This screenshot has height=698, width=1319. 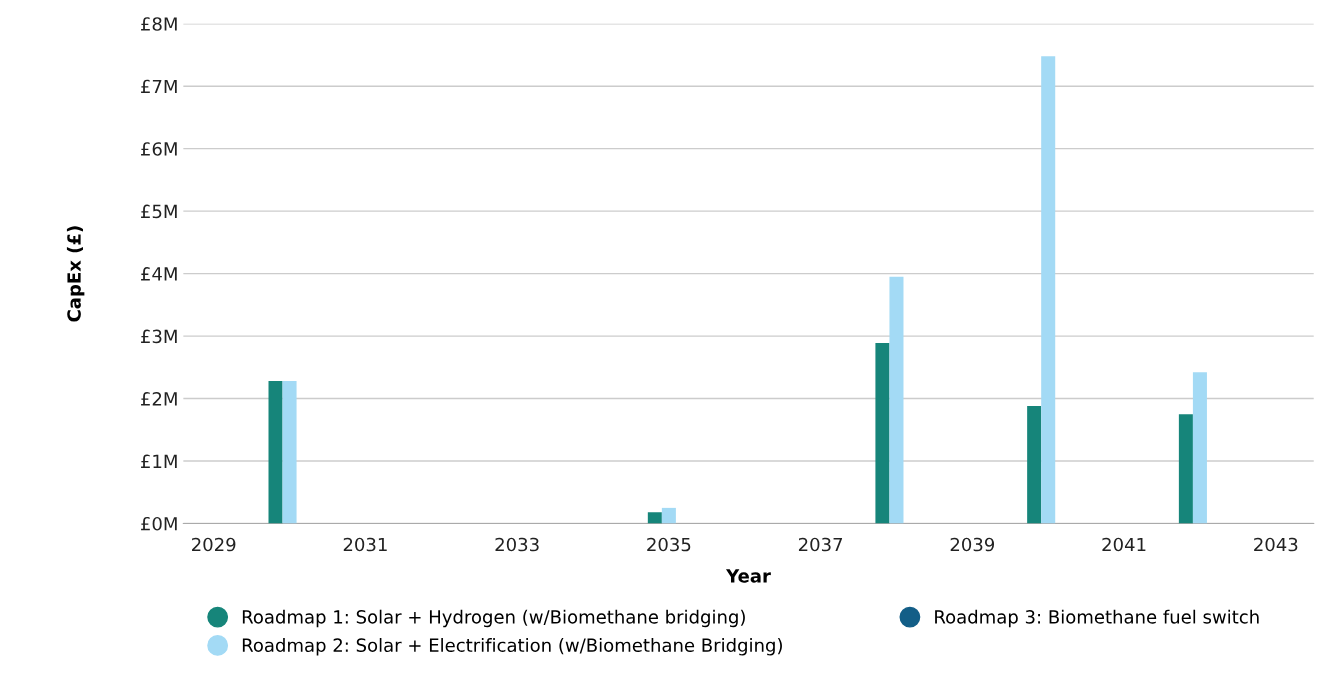 I want to click on y-tick-label: £0M, so click(x=159, y=523).